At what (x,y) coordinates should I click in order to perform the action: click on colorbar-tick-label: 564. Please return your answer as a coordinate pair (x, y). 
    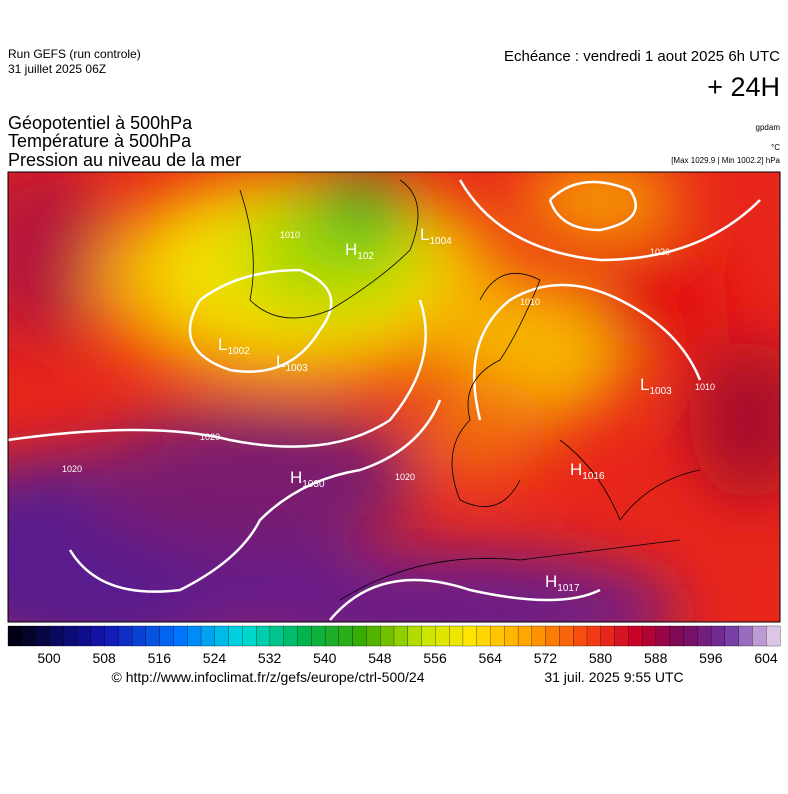
    Looking at the image, I should click on (491, 658).